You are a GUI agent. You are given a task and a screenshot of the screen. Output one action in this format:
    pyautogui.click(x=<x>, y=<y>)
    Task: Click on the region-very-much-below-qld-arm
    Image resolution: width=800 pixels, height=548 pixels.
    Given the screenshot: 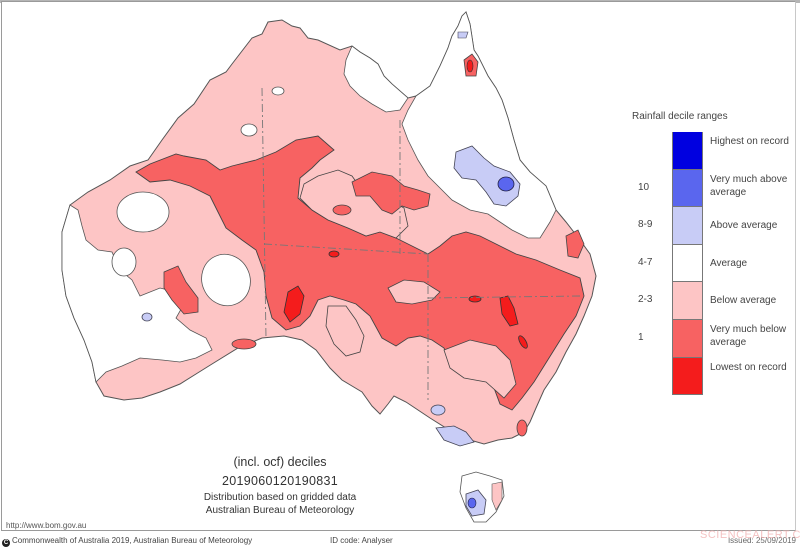 What is the action you would take?
    pyautogui.click(x=391, y=193)
    